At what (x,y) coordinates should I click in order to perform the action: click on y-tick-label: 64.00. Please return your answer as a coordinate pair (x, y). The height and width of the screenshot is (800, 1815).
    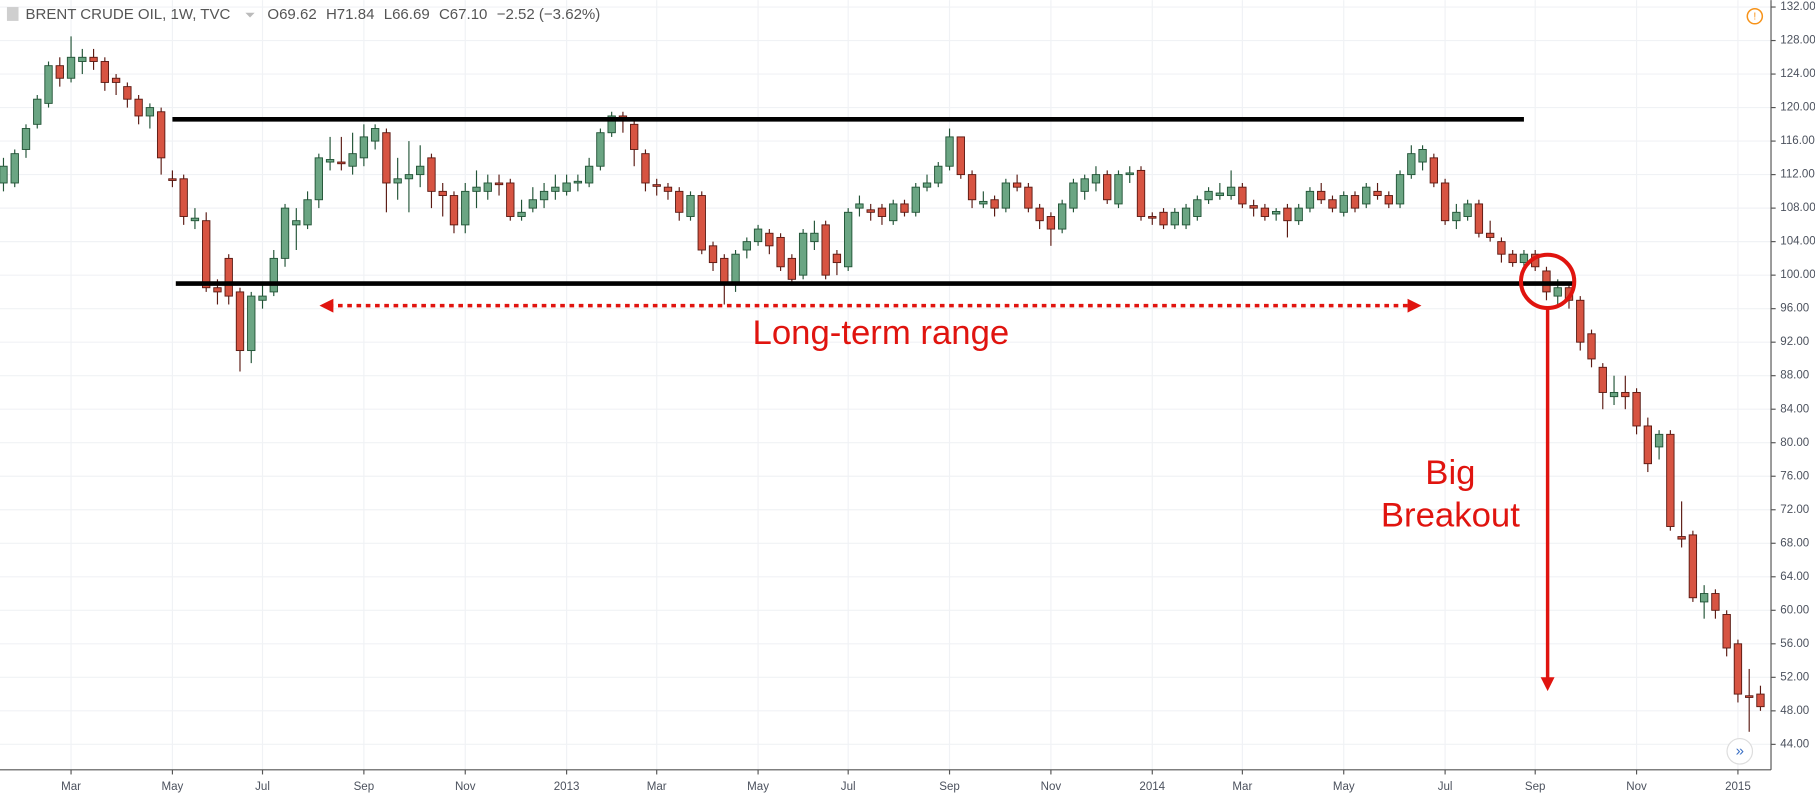
    Looking at the image, I should click on (1794, 577).